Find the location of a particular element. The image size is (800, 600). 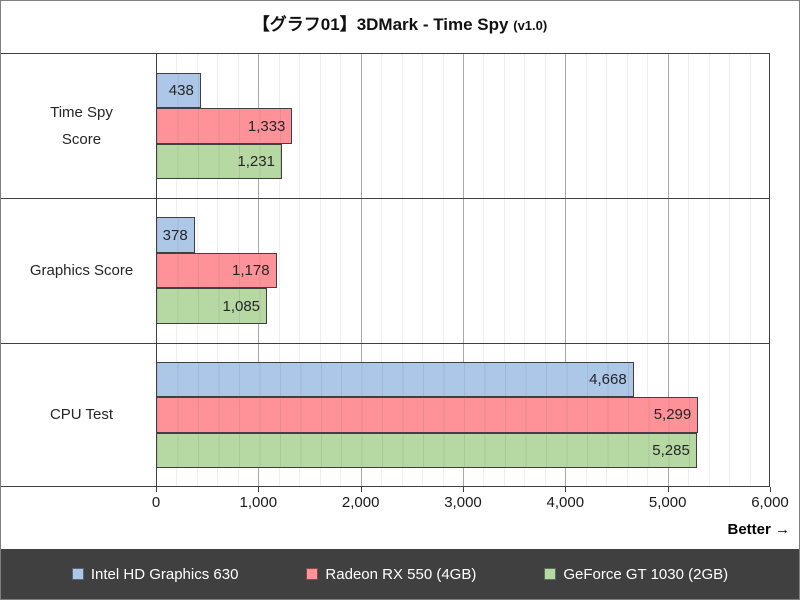

title-version: (v1.0) is located at coordinates (530, 25).